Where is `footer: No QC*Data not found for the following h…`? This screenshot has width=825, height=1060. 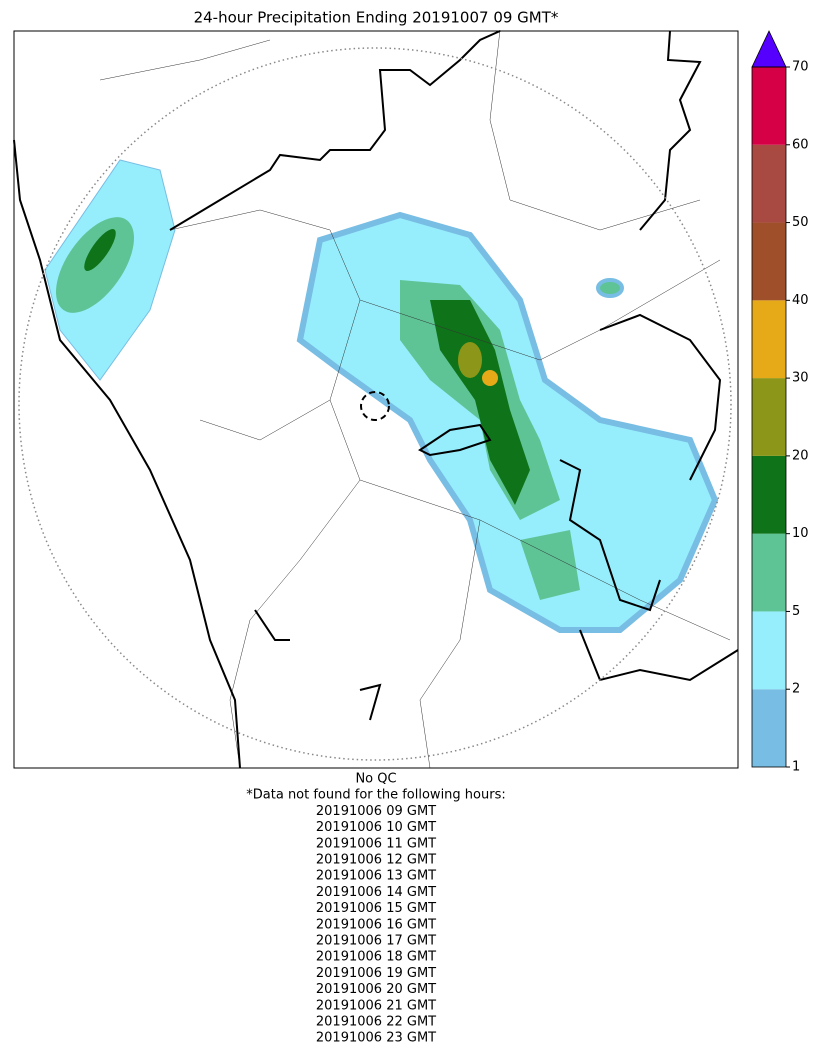 footer: No QC*Data not found for the following h… is located at coordinates (375, 909).